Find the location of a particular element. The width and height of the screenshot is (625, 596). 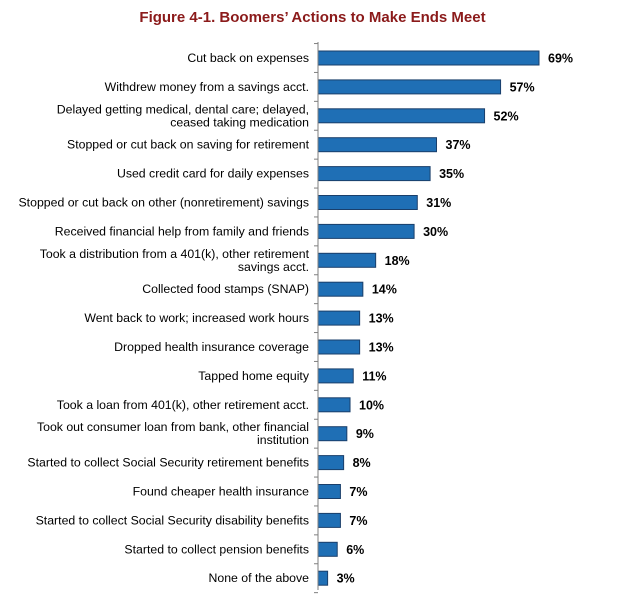

value-label: 11% is located at coordinates (374, 376).